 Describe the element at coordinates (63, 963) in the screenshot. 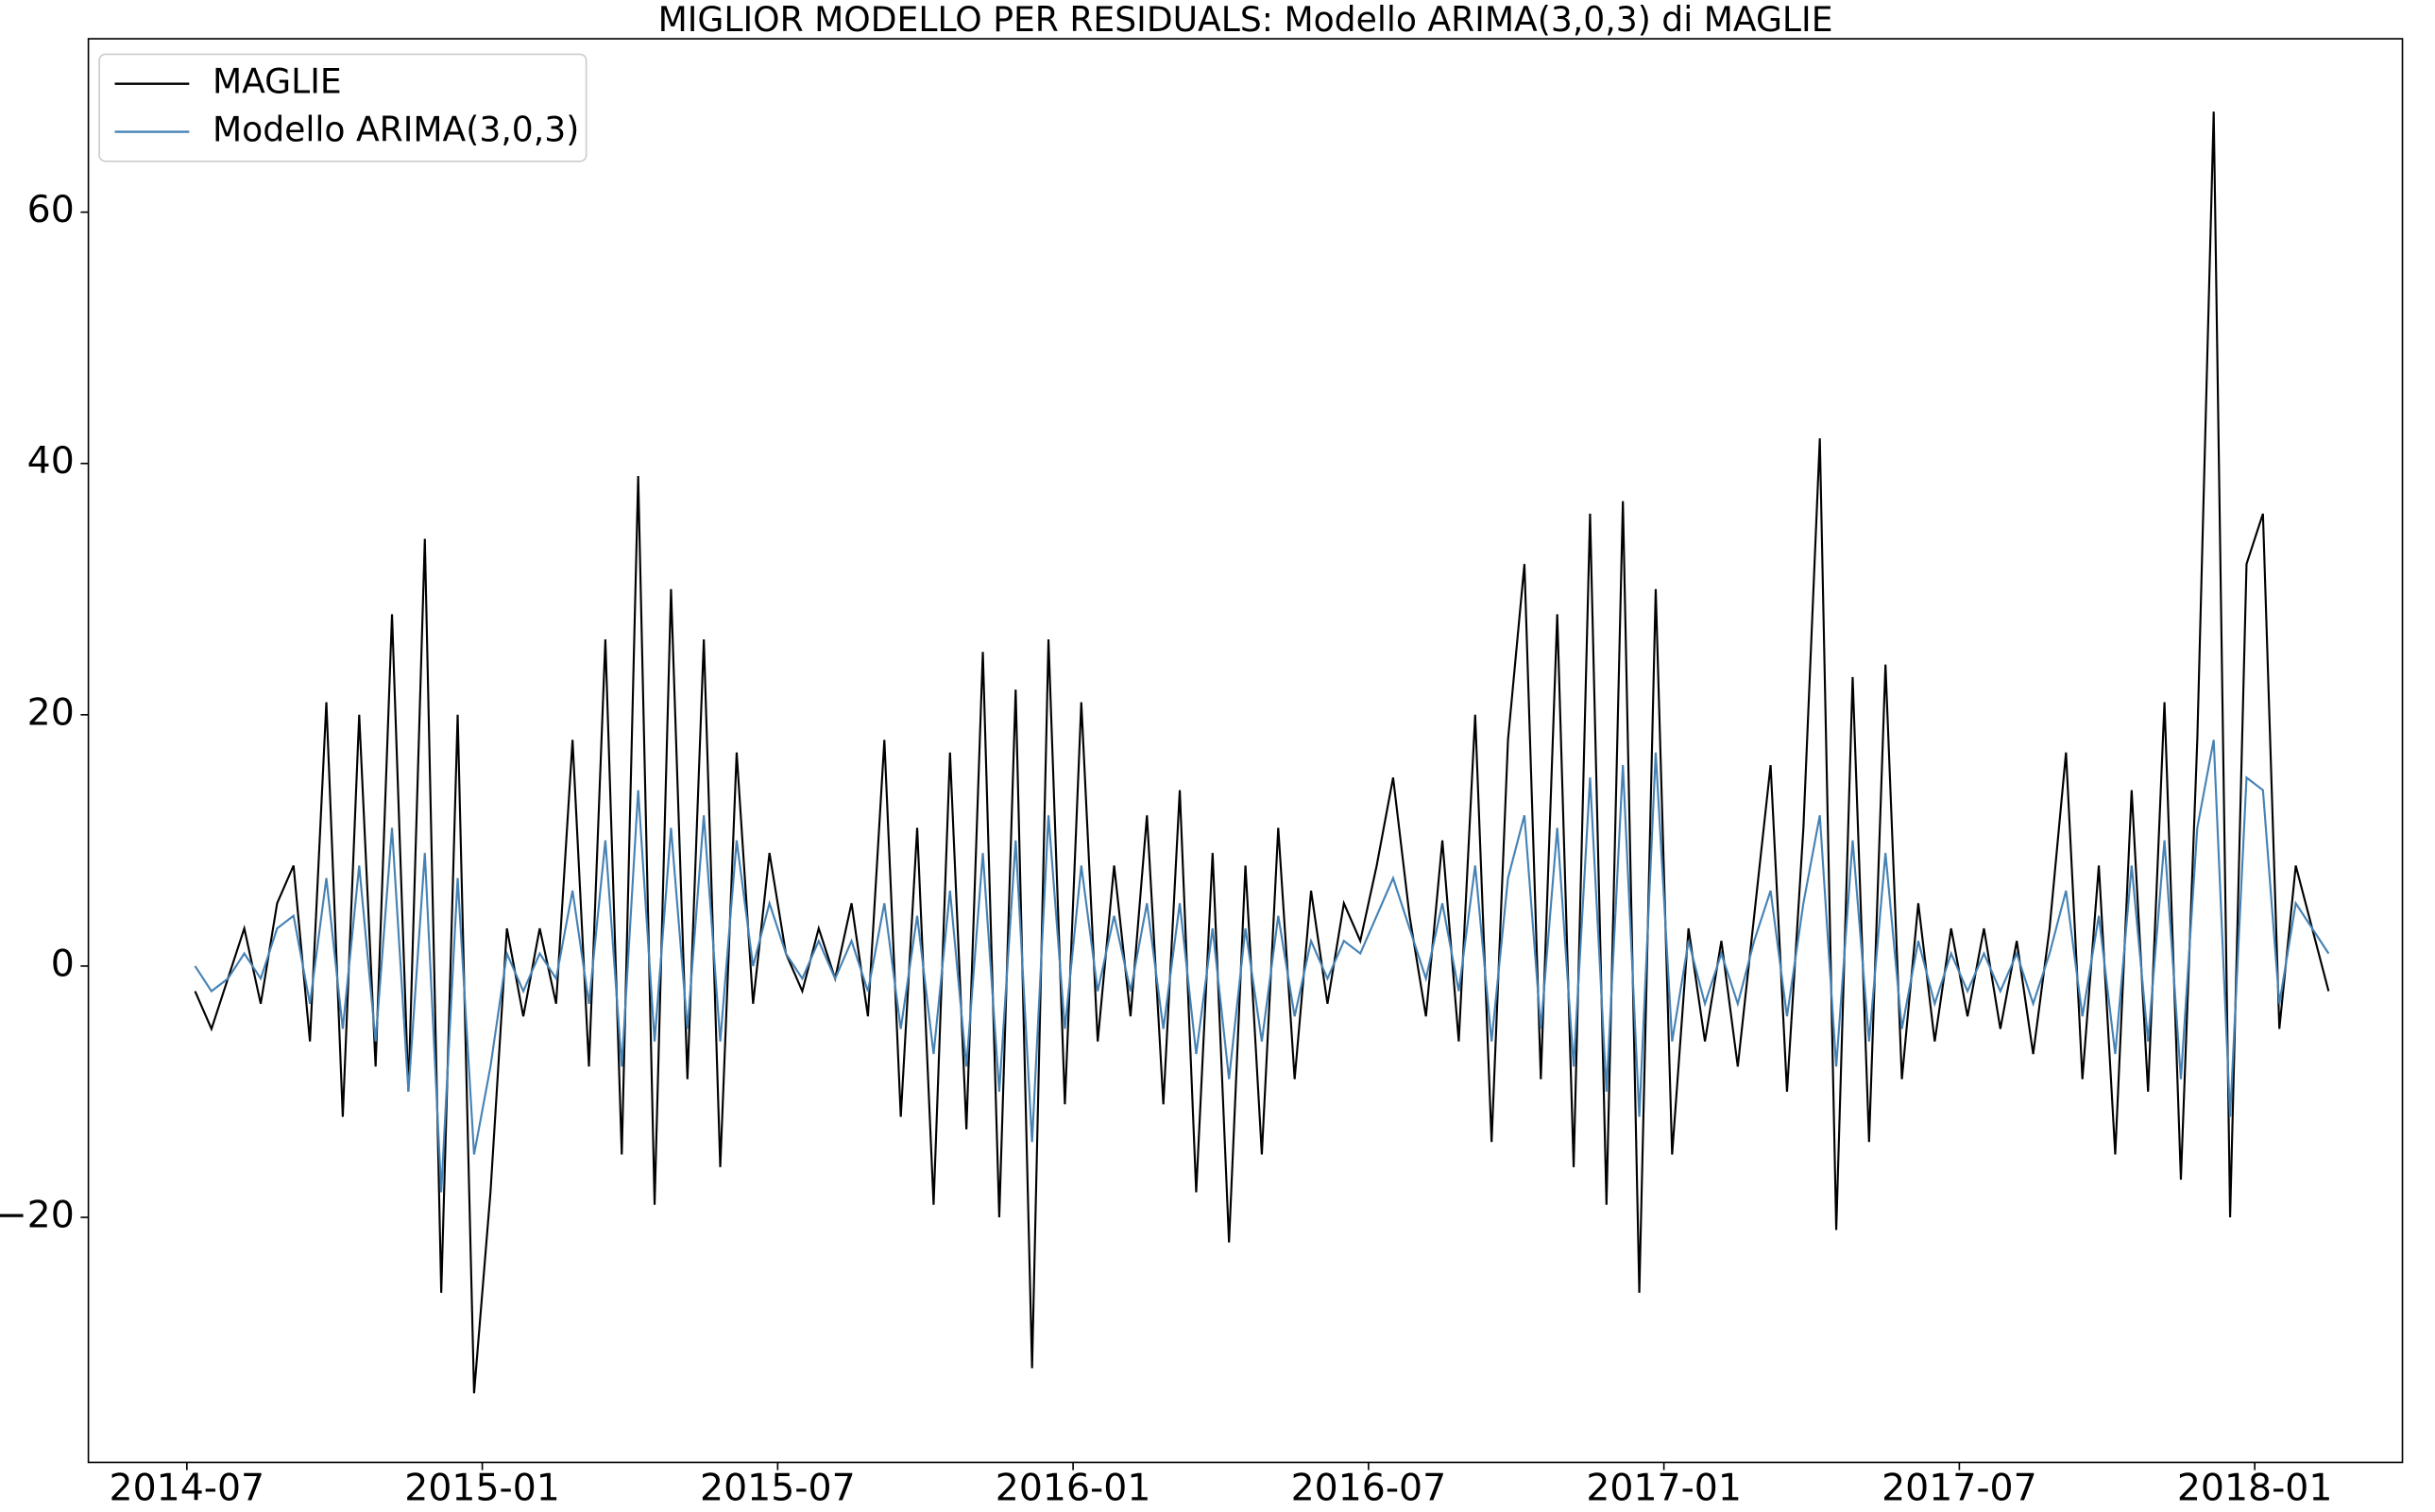

I see `y-tick-label: 0` at that location.